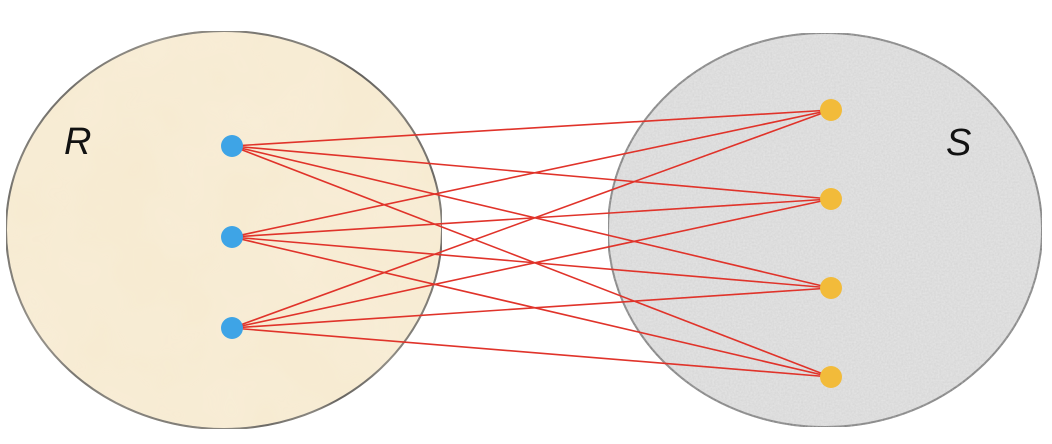  I want to click on relation-edge-r2-s3, so click(531, 262).